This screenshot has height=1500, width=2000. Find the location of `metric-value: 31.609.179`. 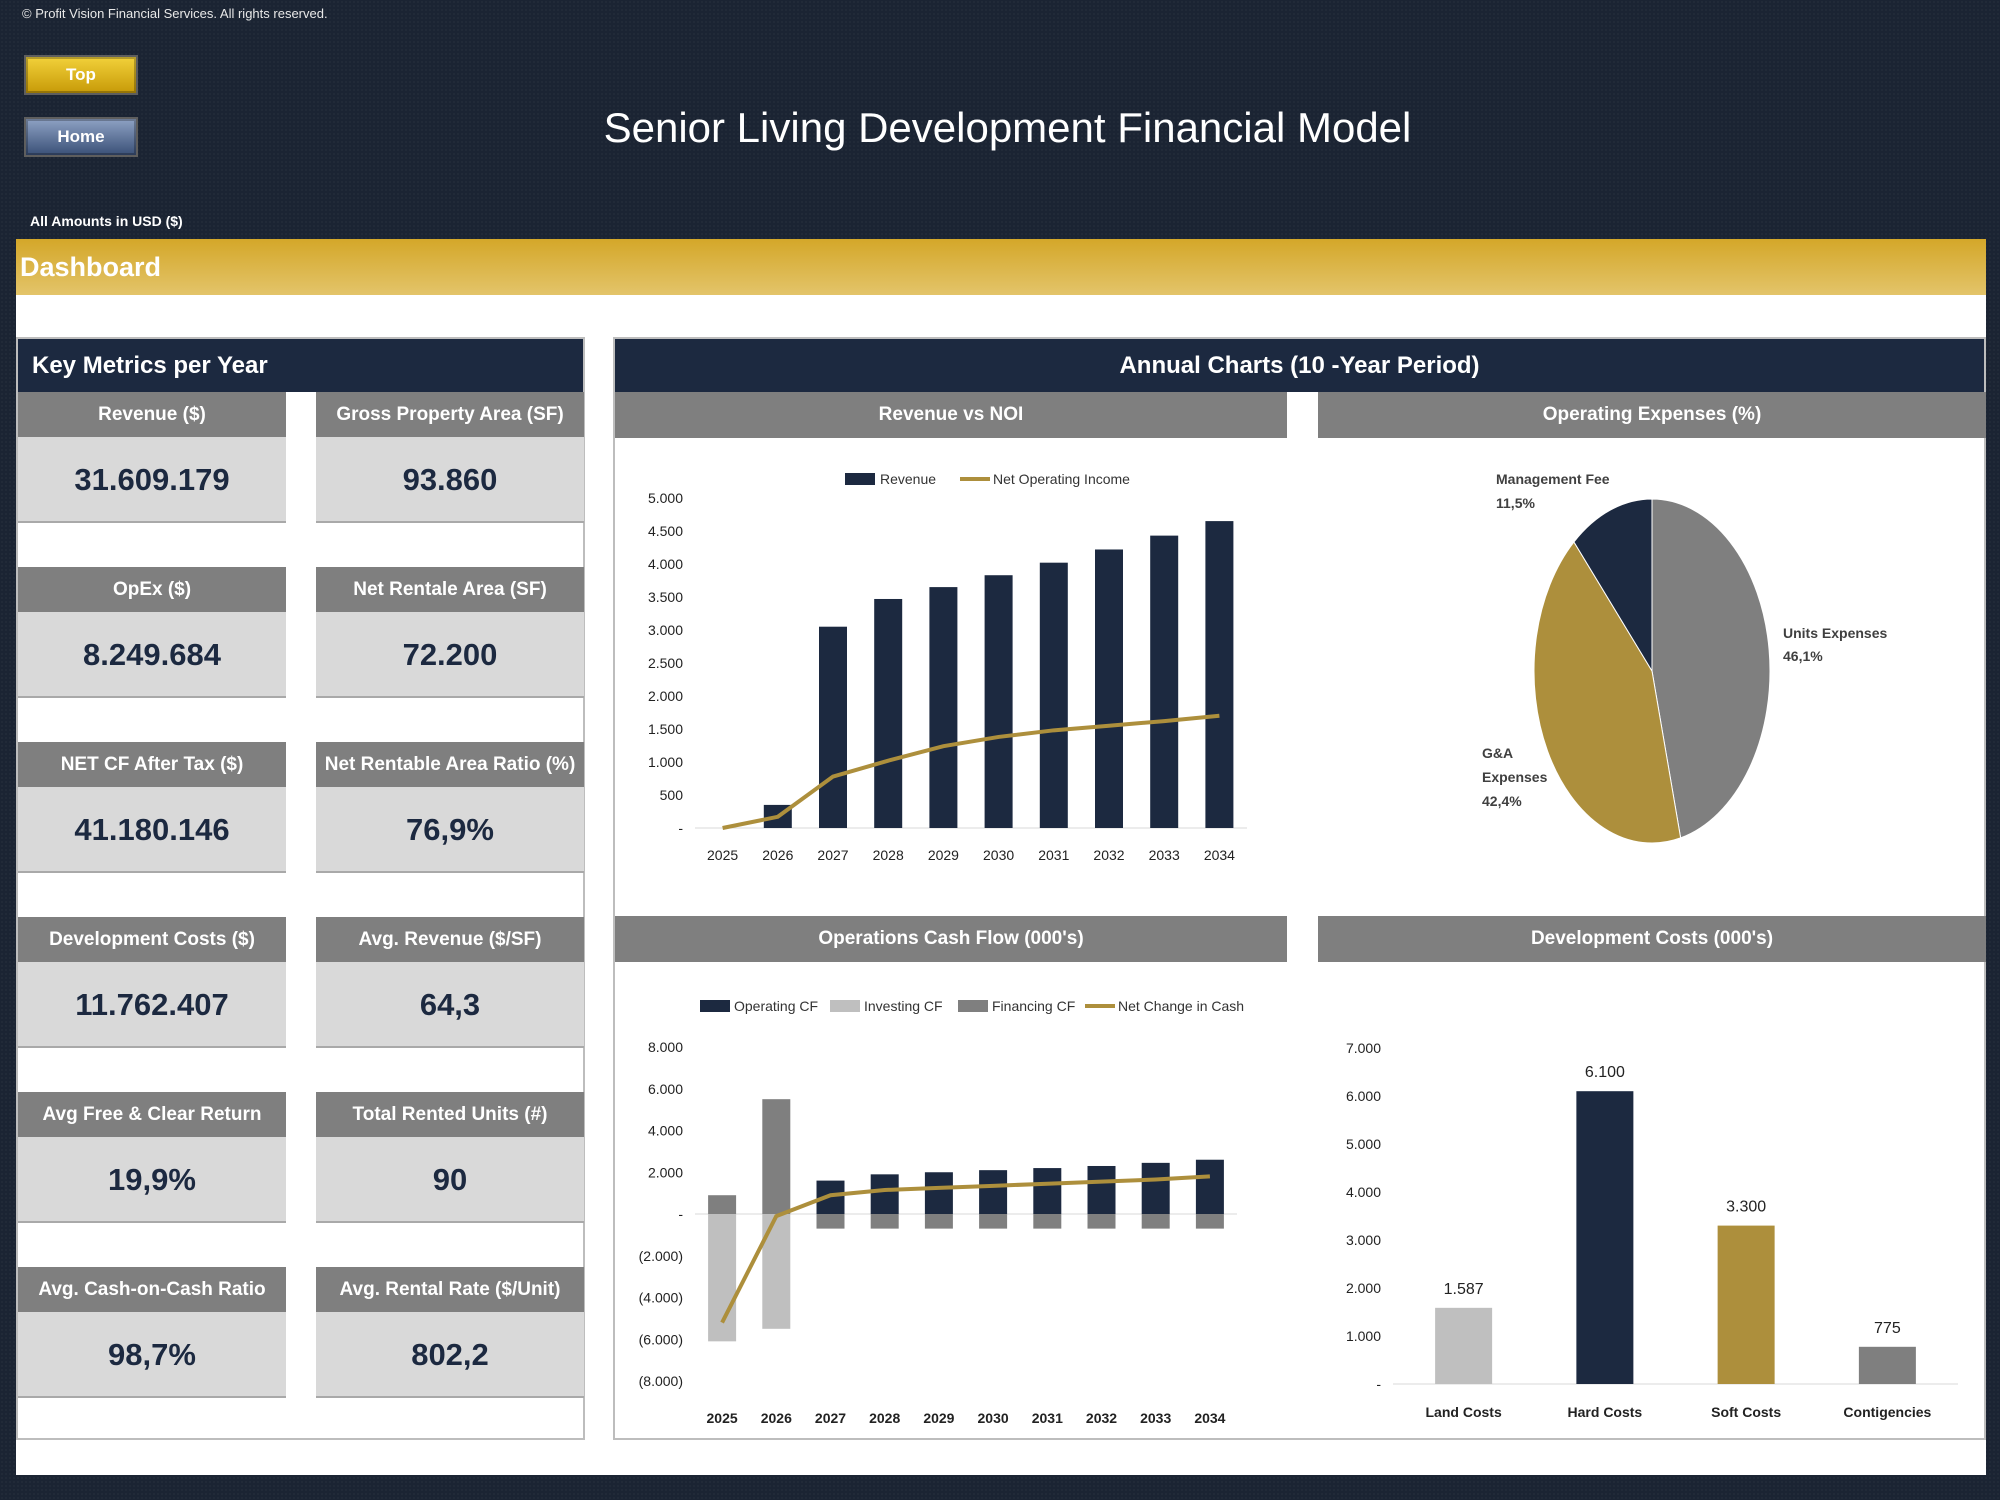

metric-value: 31.609.179 is located at coordinates (152, 480).